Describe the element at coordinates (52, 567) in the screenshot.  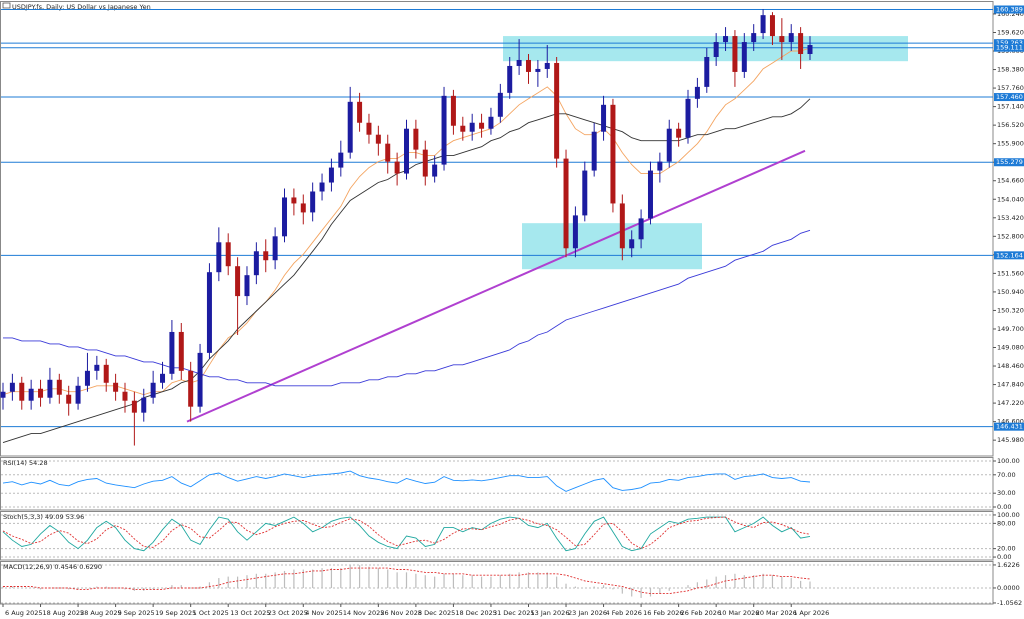
I see `panel-title: MACD(12,26,9) 0.4546 0.6290` at that location.